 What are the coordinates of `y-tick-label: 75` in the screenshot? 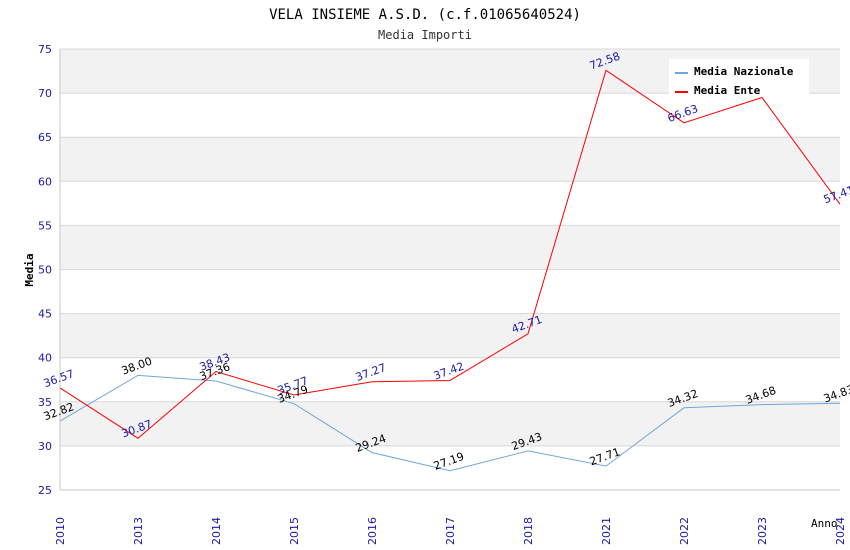 It's located at (45, 49).